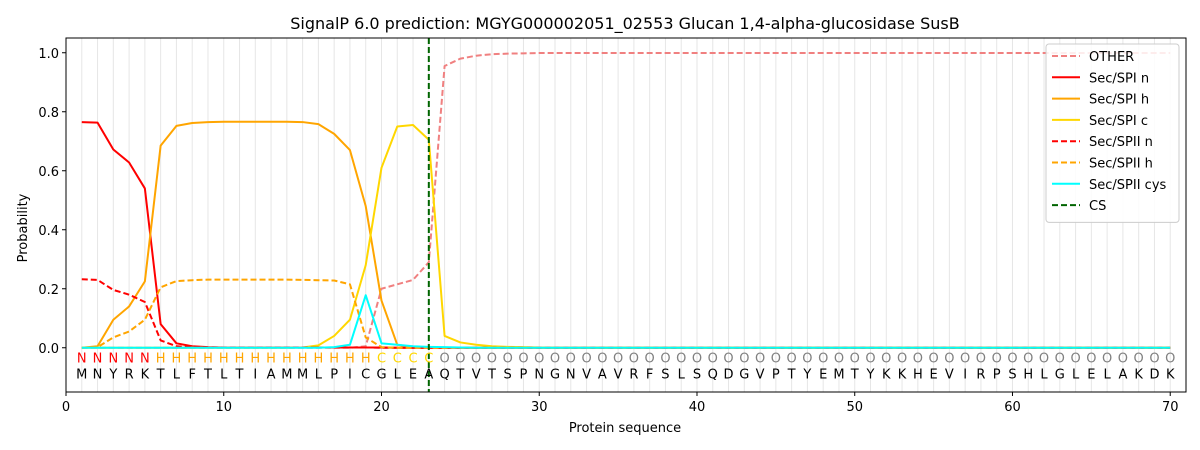 This screenshot has height=450, width=1200. I want to click on legend-label-sec-spii-h: Sec/SPII h, so click(1121, 164).